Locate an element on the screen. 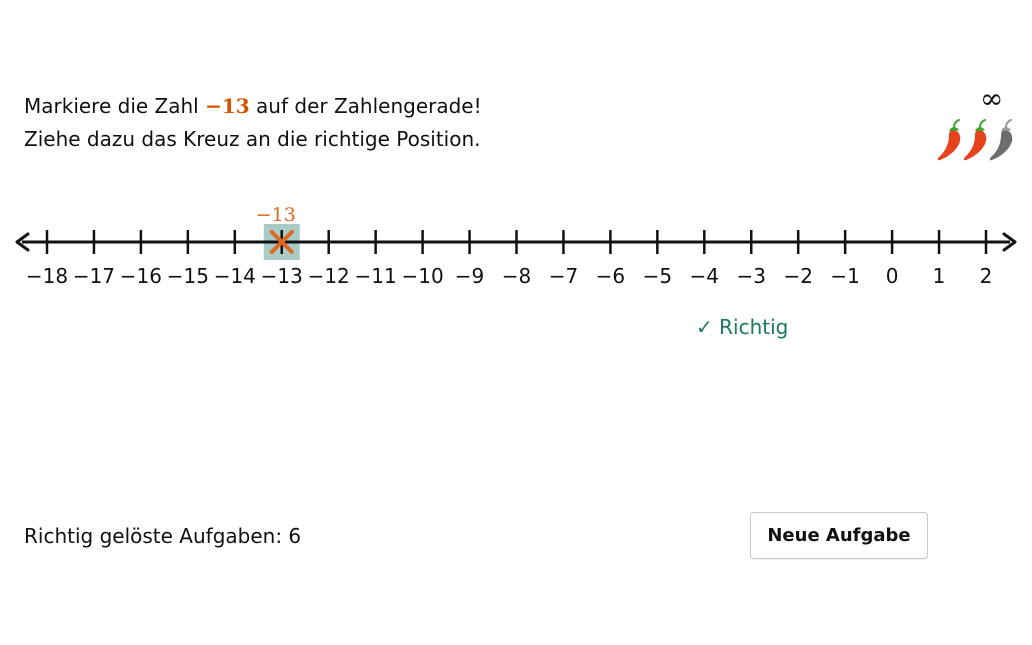  arrow-right-icon is located at coordinates (1009, 242).